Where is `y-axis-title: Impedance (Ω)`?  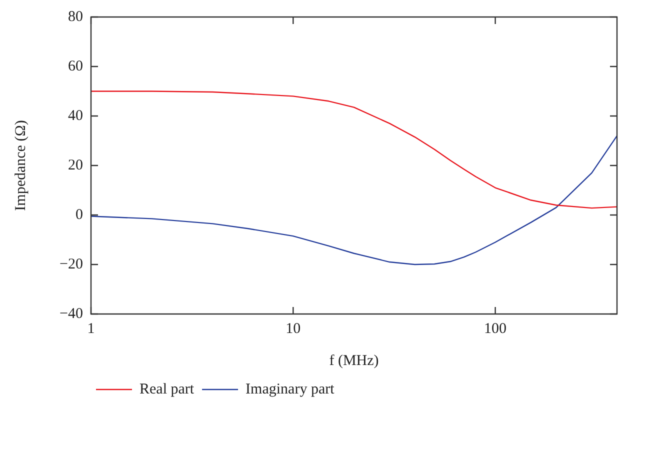
y-axis-title: Impedance (Ω) is located at coordinates (20, 165).